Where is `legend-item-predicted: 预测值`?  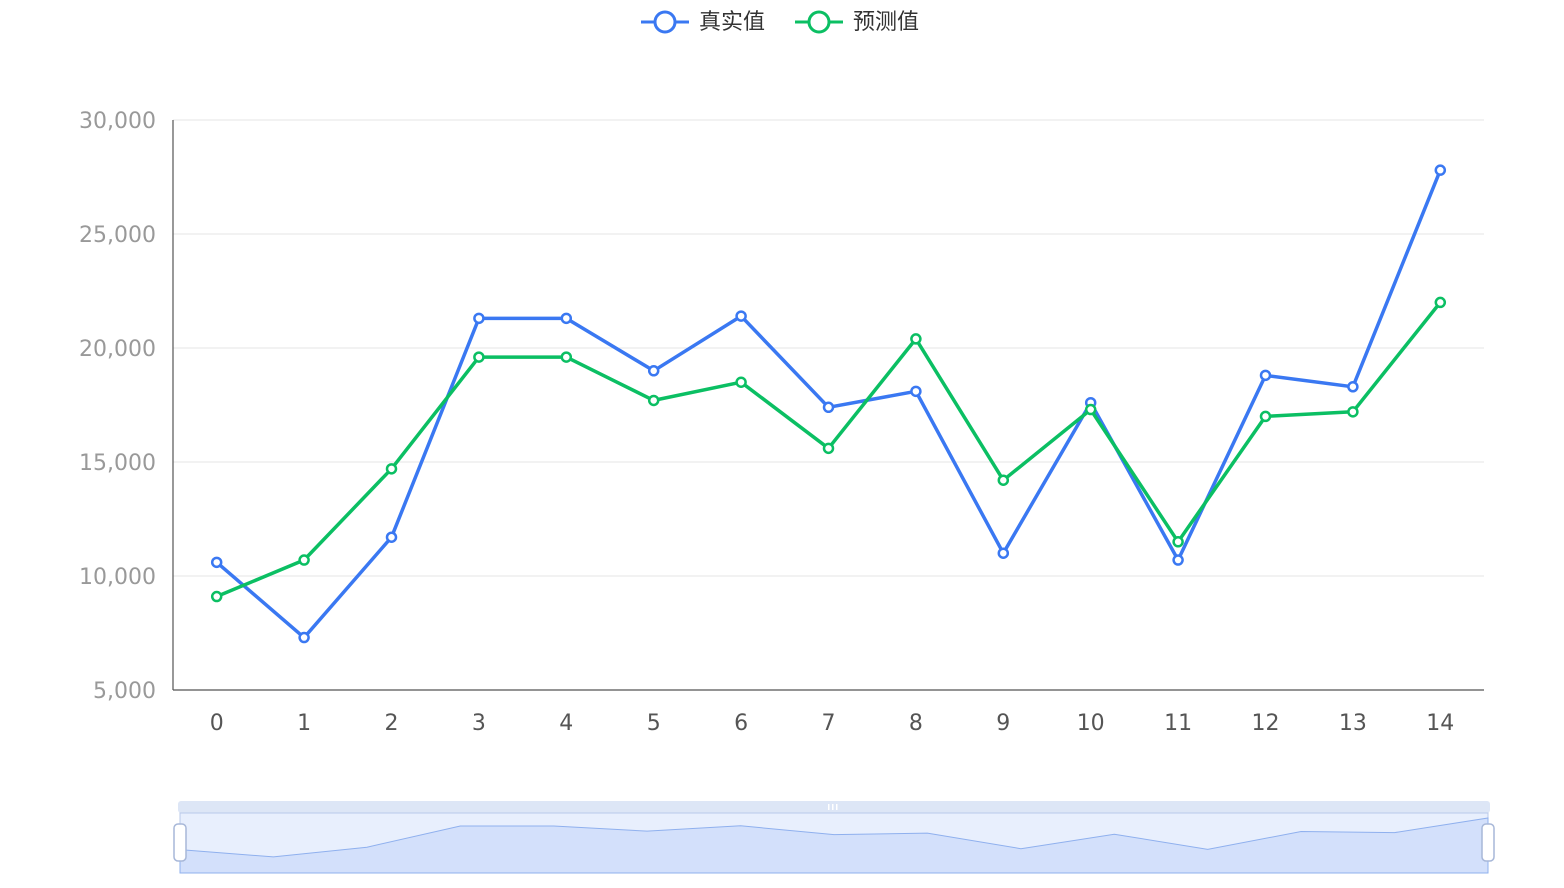 legend-item-predicted: 预测值 is located at coordinates (857, 22).